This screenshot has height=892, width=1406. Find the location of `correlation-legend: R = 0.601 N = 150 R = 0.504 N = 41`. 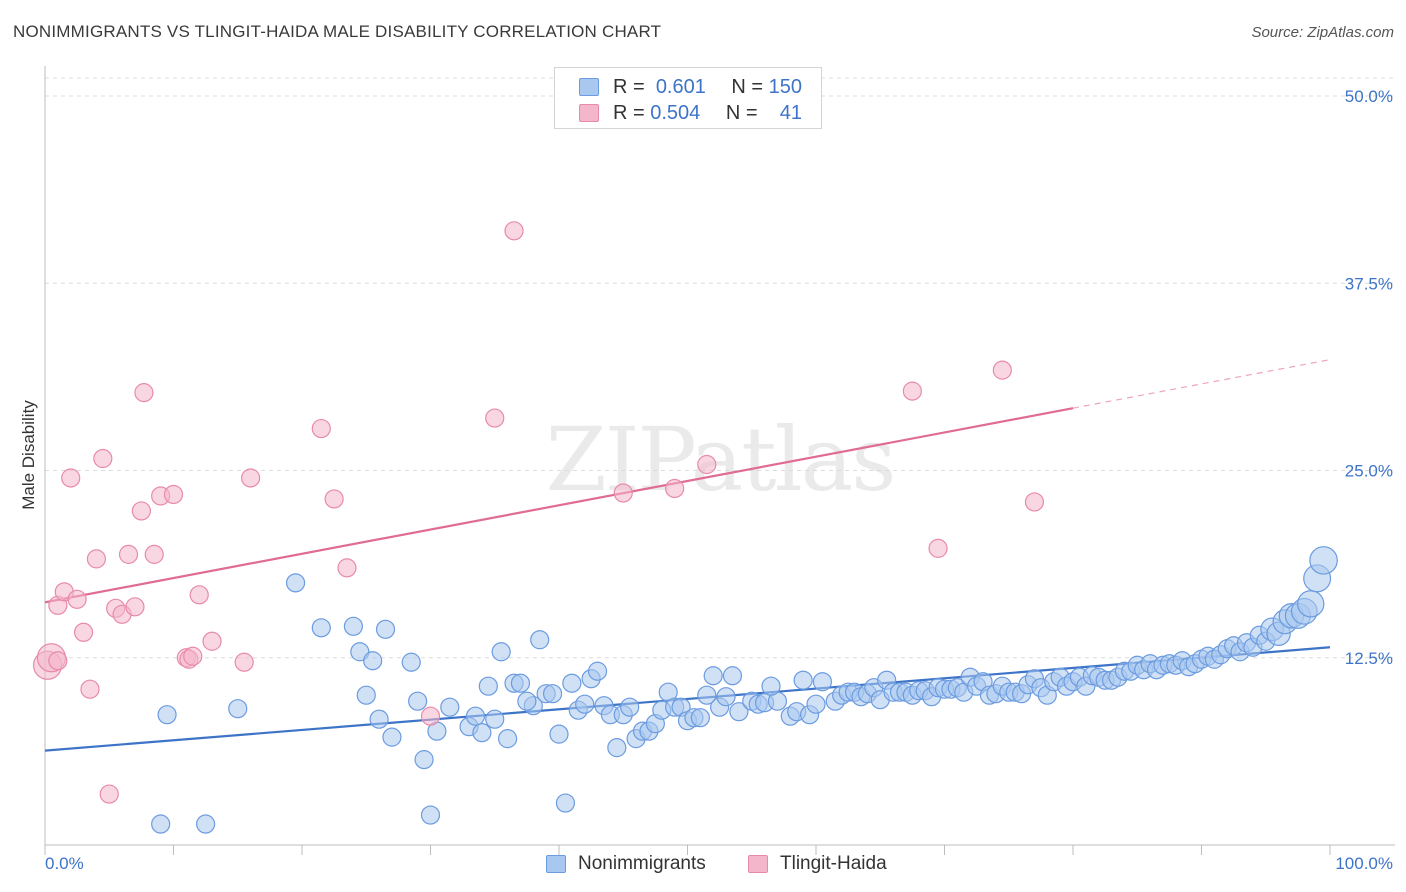

correlation-legend: R = 0.601 N = 150 R = 0.504 N = 41 is located at coordinates (688, 98).